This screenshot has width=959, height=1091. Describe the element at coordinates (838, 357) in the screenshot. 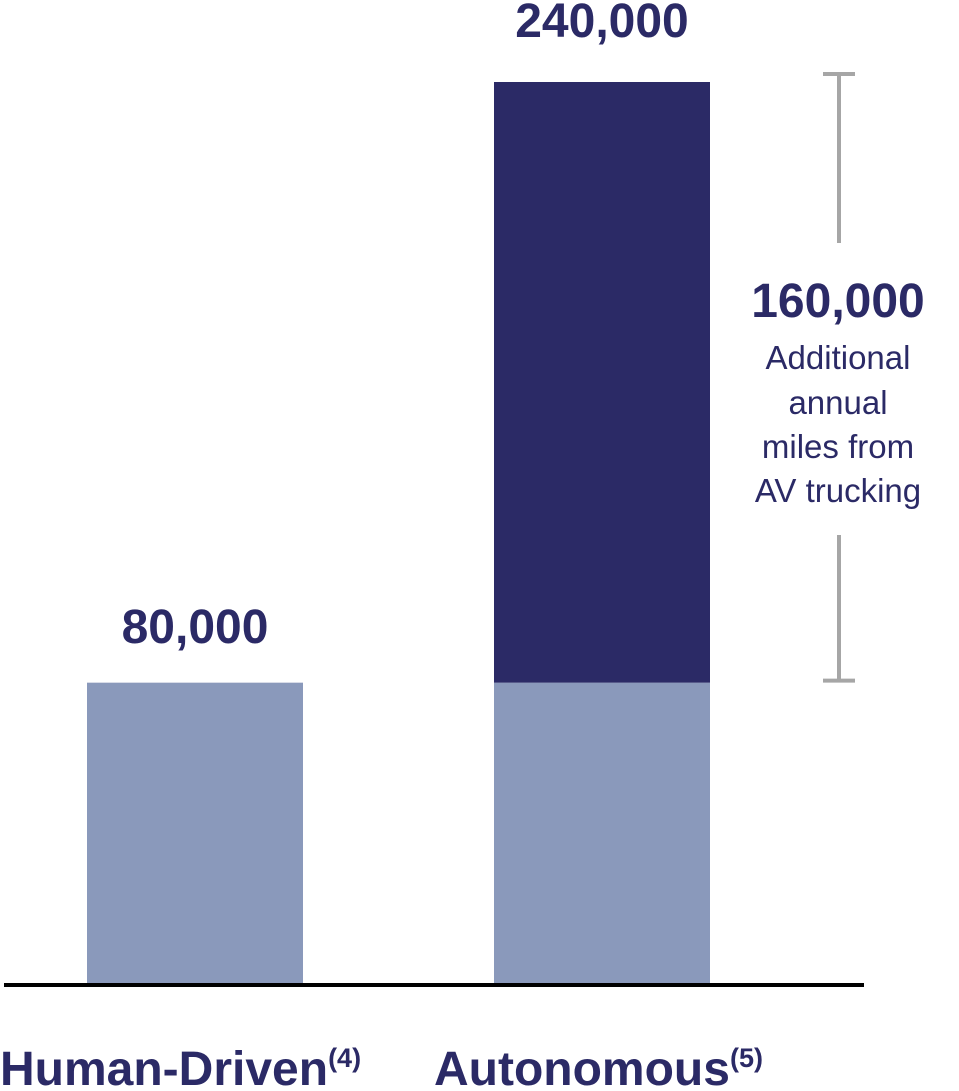

I see `difference-text-line-1: Additional` at that location.